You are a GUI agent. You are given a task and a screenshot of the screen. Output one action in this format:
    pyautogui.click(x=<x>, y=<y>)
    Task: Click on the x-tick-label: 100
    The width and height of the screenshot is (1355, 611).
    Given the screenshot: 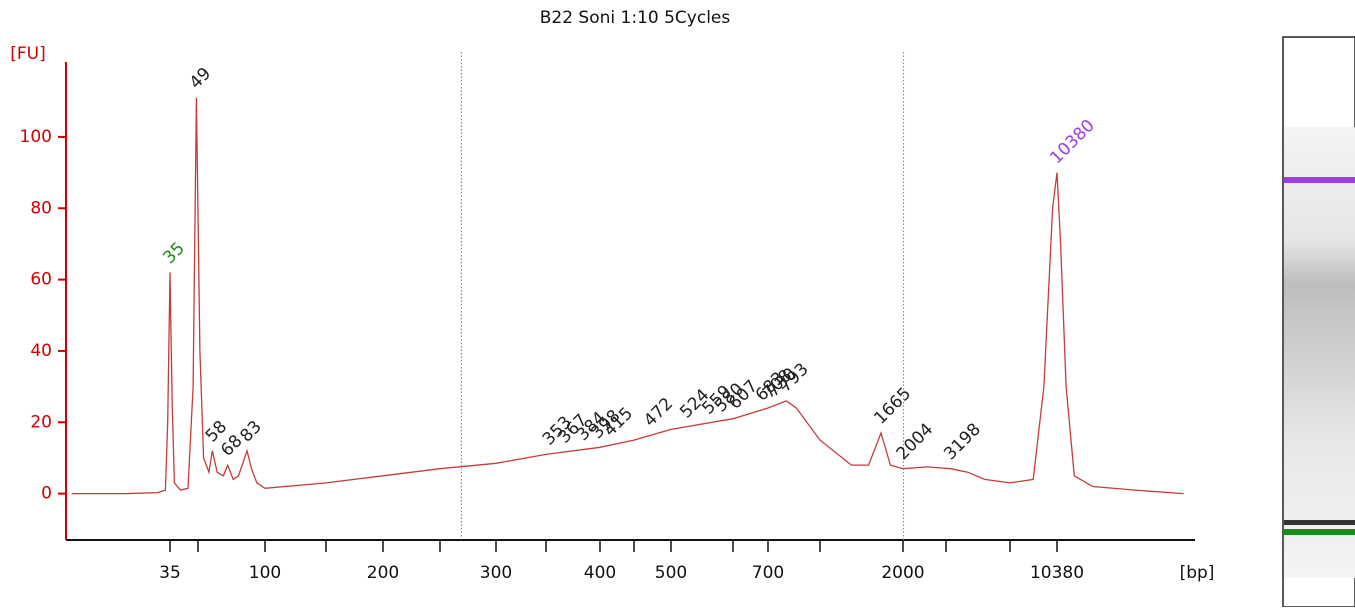 What is the action you would take?
    pyautogui.click(x=265, y=573)
    